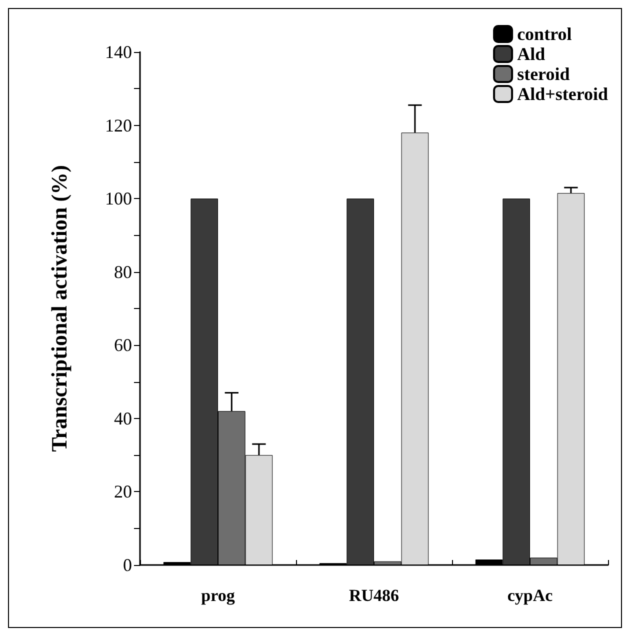 The width and height of the screenshot is (633, 638). Describe the element at coordinates (218, 595) in the screenshot. I see `x-tick-label: prog` at that location.